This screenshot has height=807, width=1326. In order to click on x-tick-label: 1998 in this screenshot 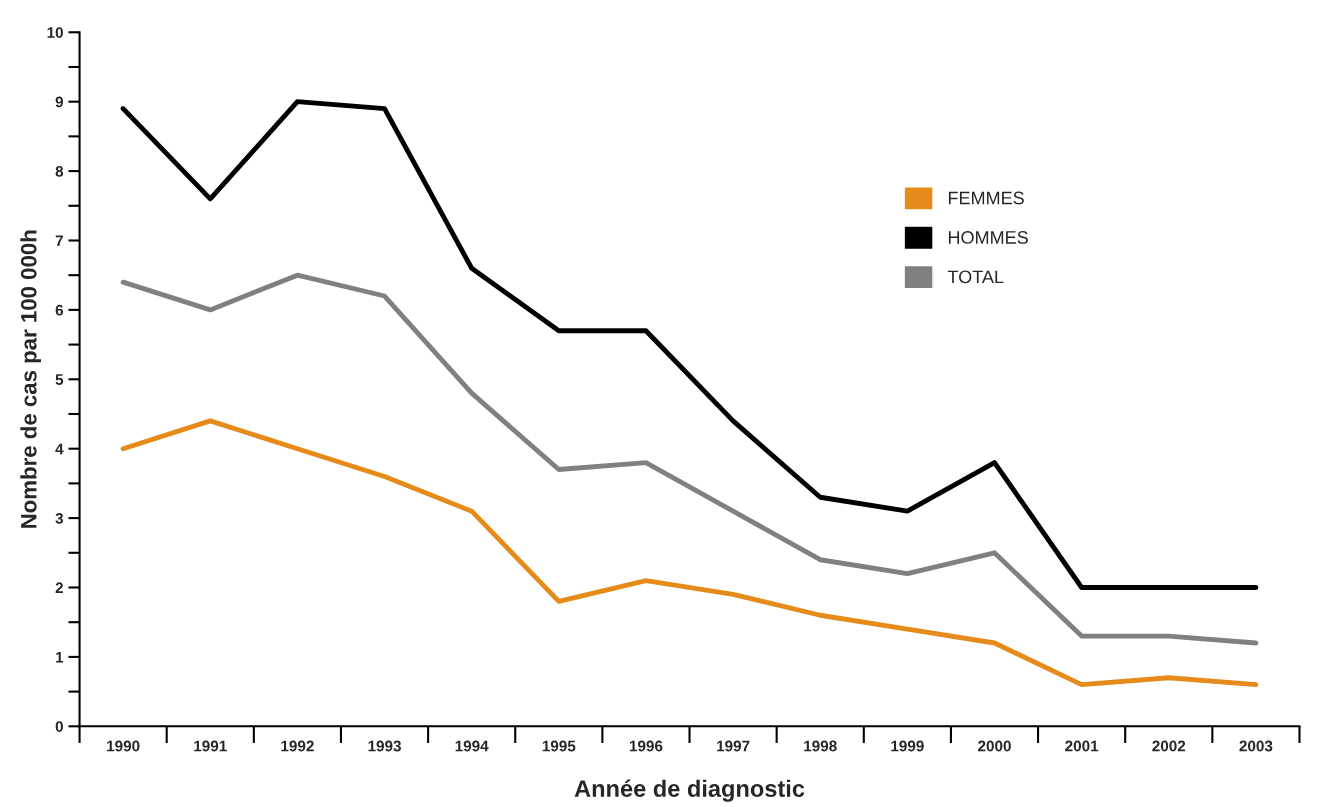, I will do `click(820, 746)`.